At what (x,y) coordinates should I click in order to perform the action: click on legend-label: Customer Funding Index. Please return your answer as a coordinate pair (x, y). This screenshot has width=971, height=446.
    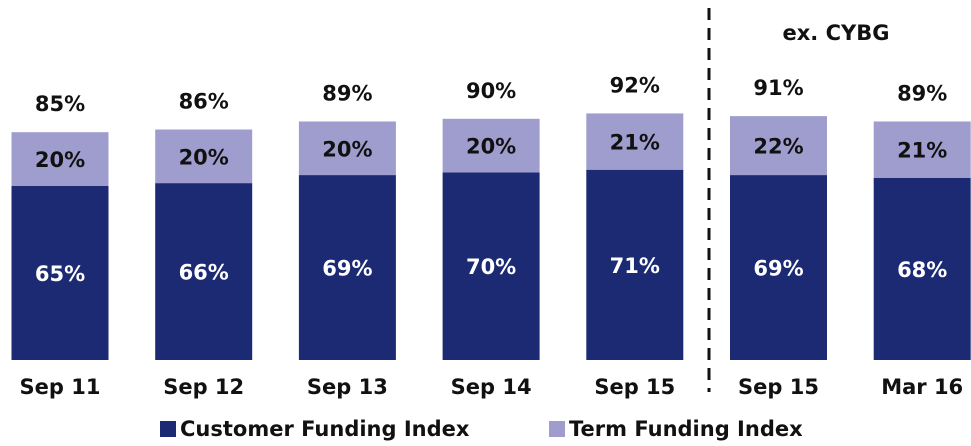
    Looking at the image, I should click on (325, 429).